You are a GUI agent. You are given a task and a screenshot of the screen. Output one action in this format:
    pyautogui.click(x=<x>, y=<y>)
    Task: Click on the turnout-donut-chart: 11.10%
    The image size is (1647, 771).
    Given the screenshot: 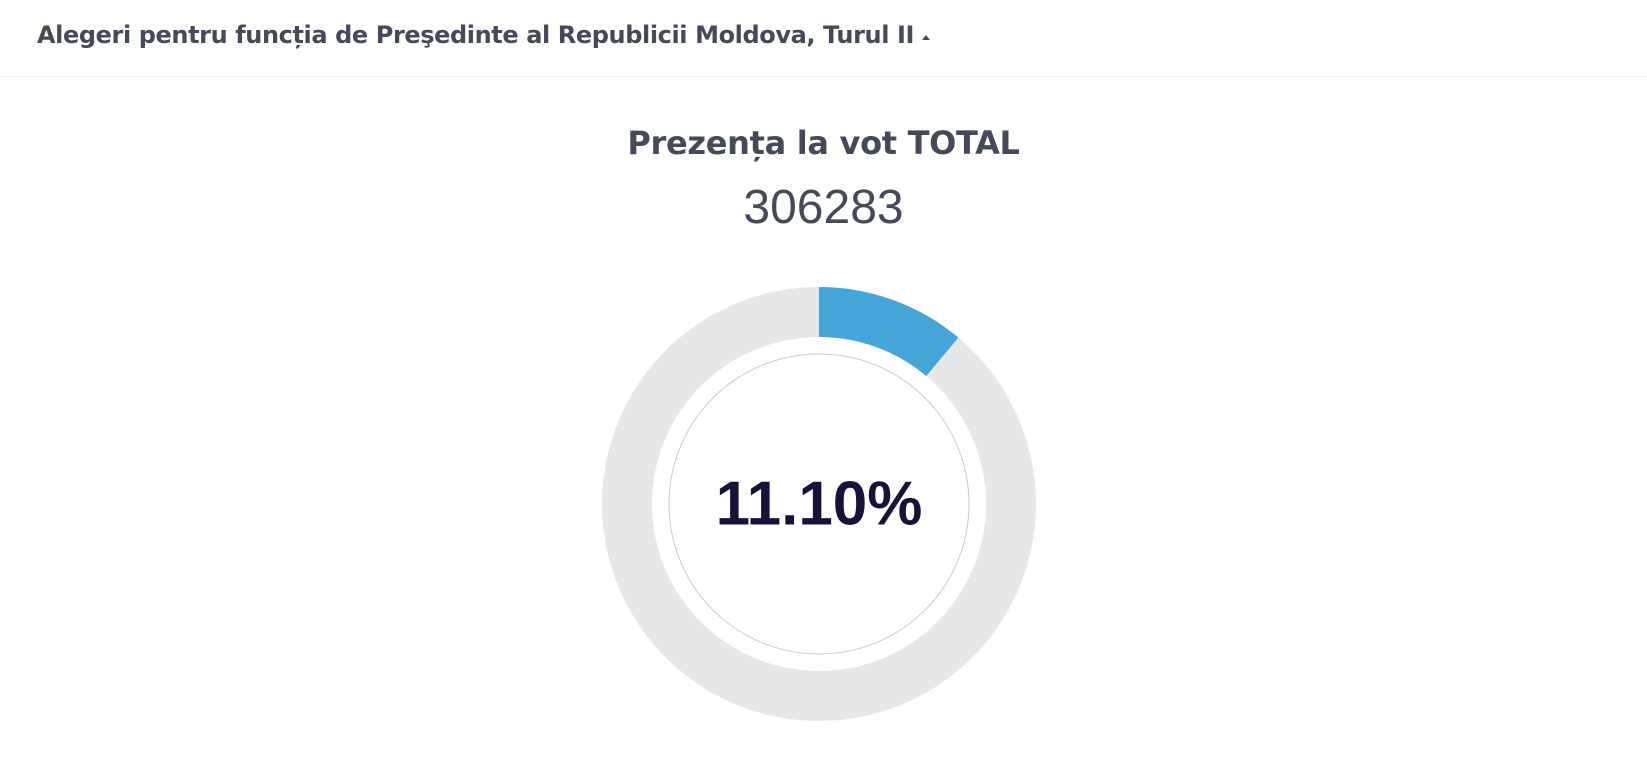 What is the action you would take?
    pyautogui.click(x=819, y=504)
    